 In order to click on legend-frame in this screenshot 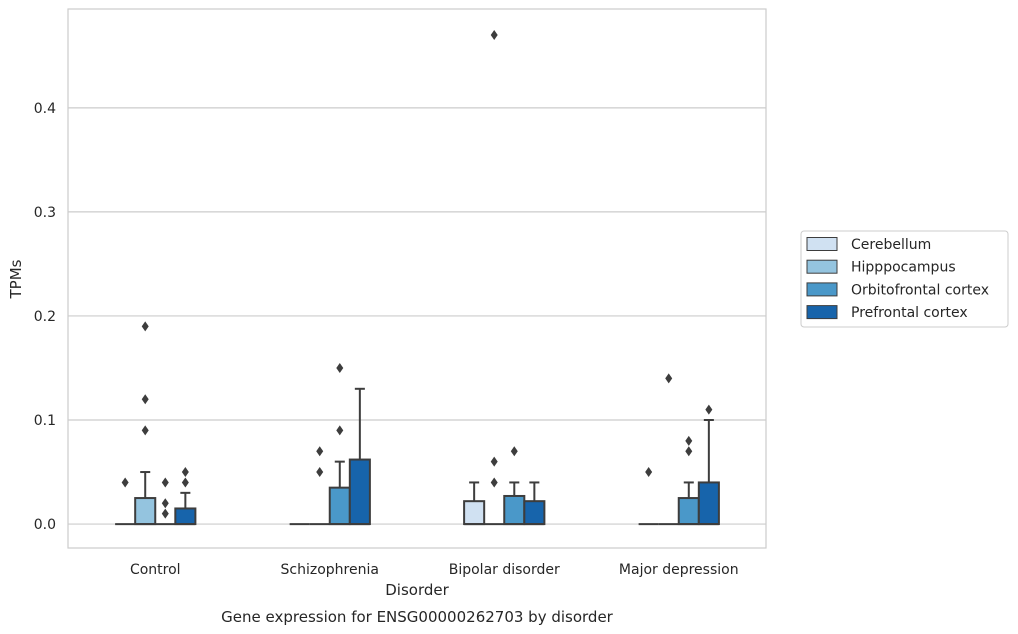, I will do `click(904, 279)`.